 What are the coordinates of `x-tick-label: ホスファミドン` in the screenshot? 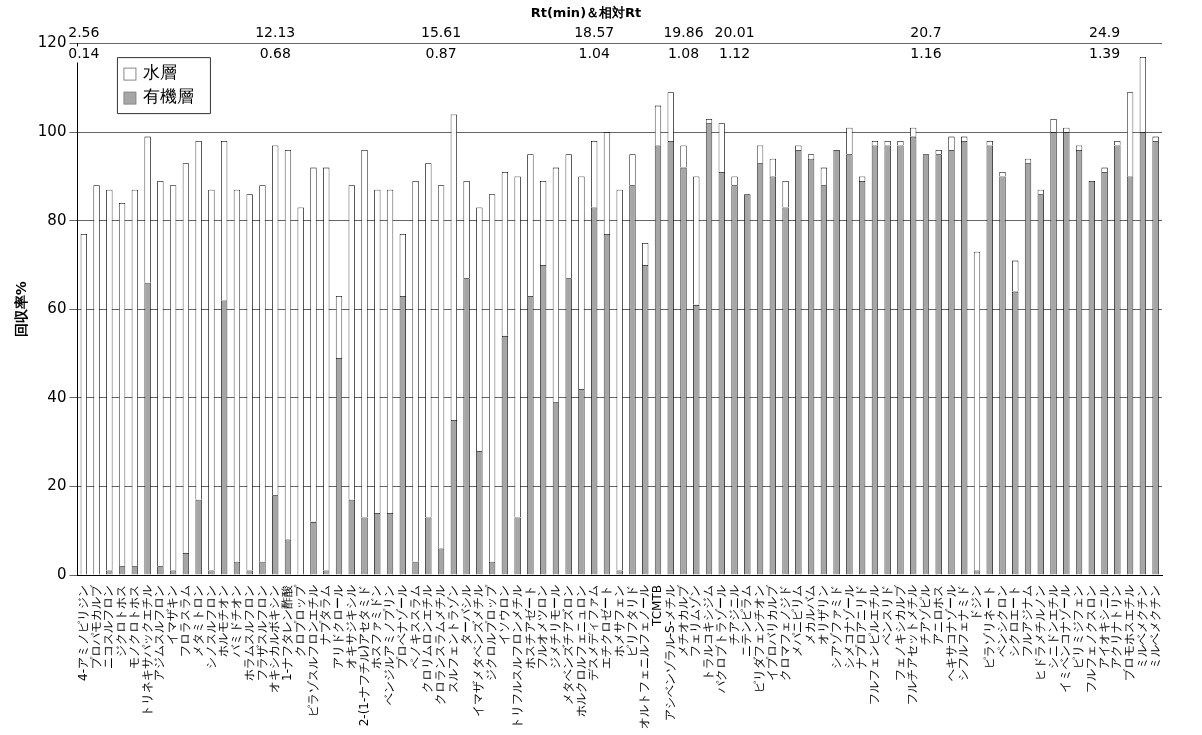 It's located at (376, 627).